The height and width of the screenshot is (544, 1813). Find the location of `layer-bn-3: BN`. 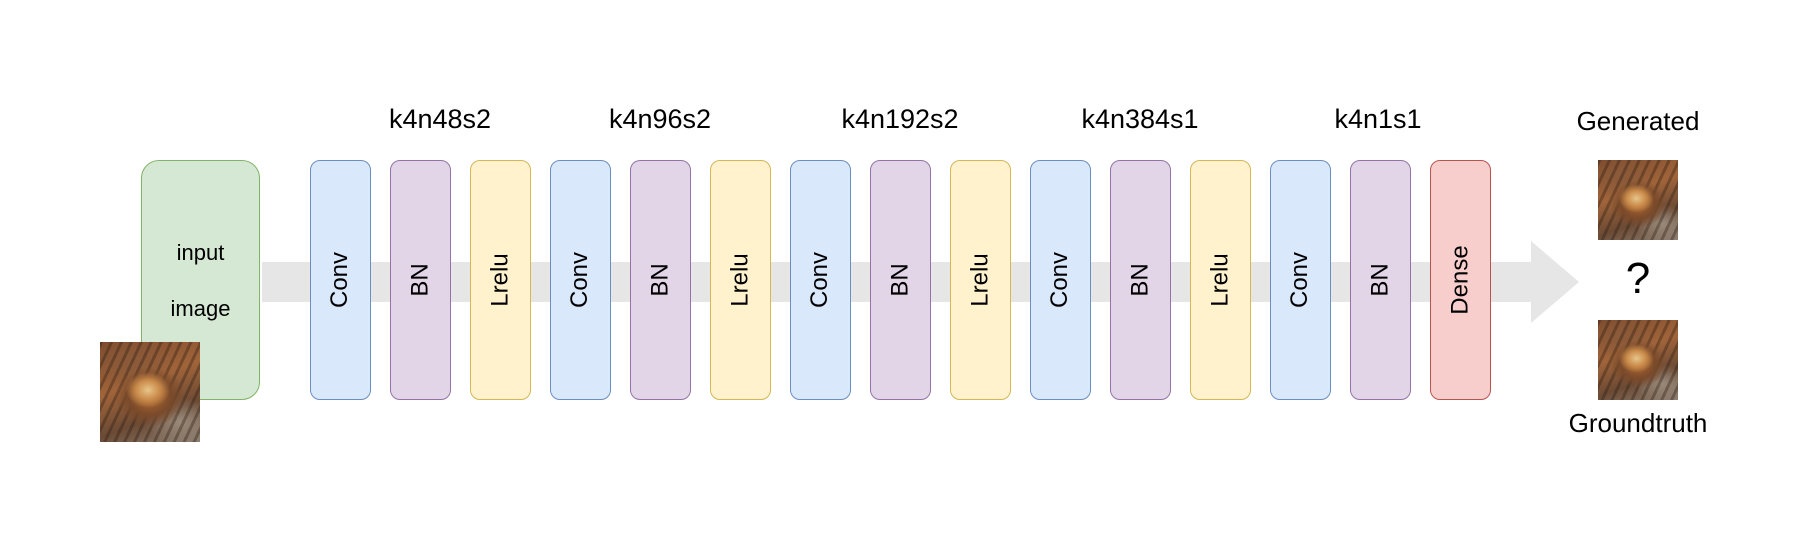

layer-bn-3: BN is located at coordinates (900, 280).